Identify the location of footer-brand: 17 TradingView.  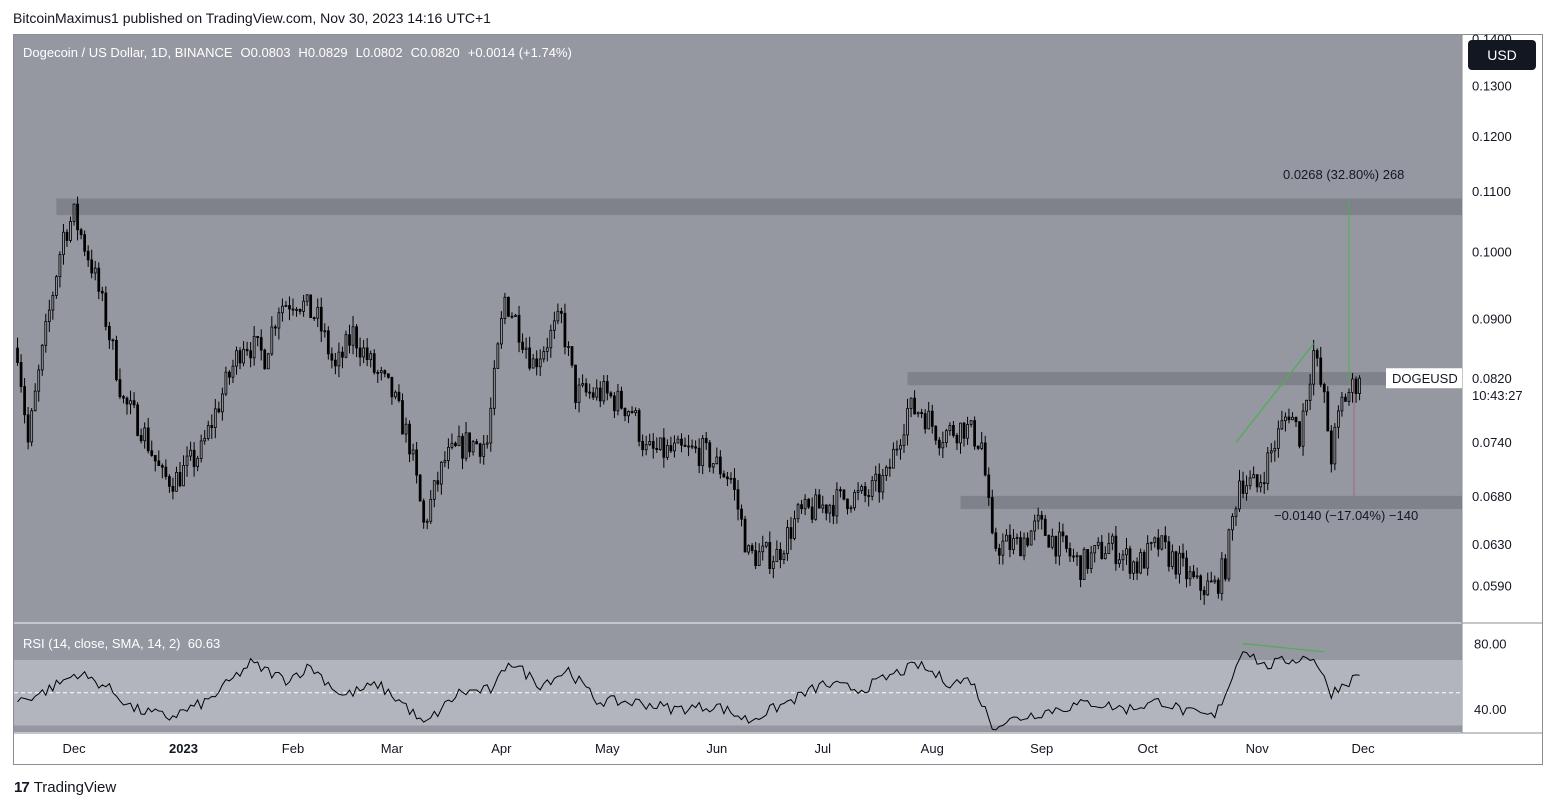
(65, 787).